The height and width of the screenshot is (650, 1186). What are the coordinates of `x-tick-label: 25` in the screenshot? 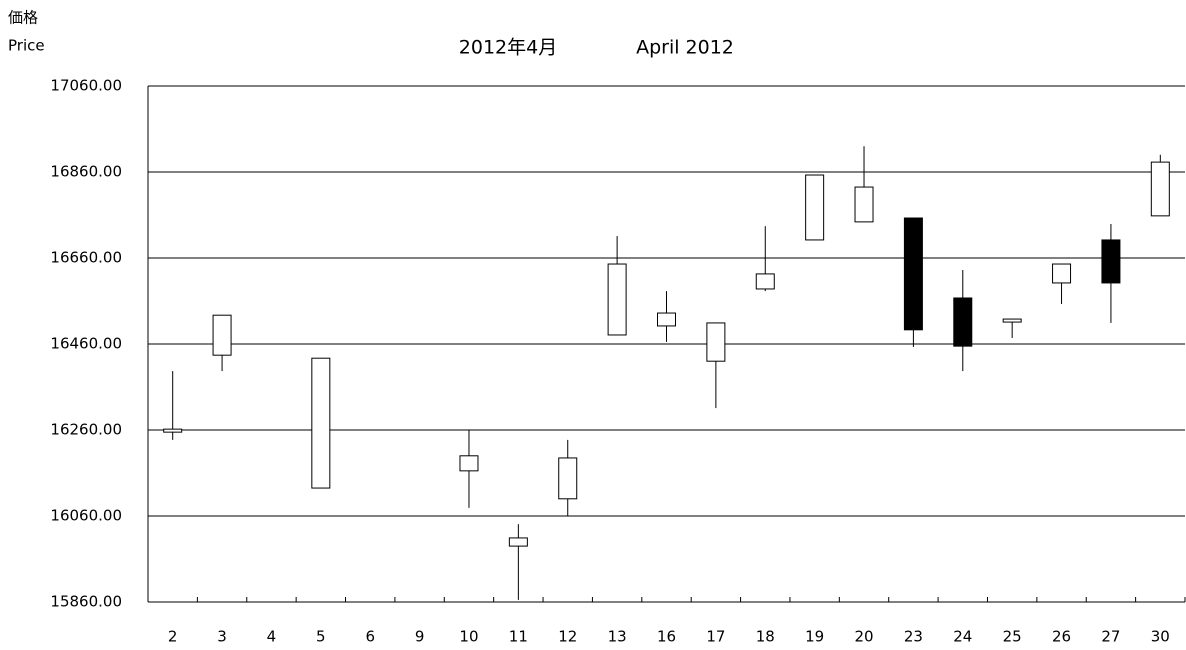 It's located at (1012, 637).